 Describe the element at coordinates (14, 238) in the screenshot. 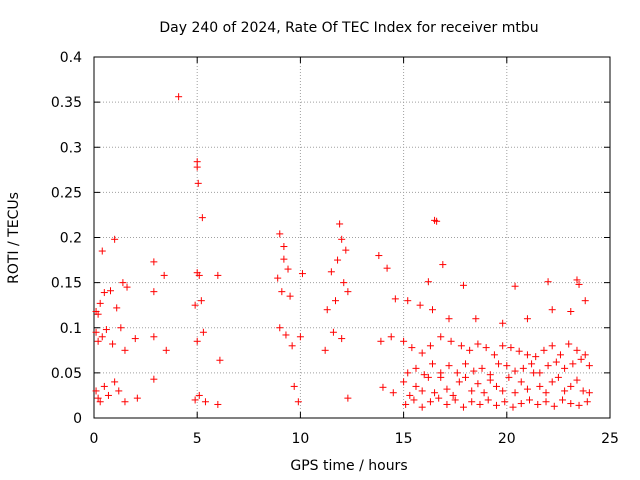

I see `y-axis-label: ROTI / TECUs` at that location.